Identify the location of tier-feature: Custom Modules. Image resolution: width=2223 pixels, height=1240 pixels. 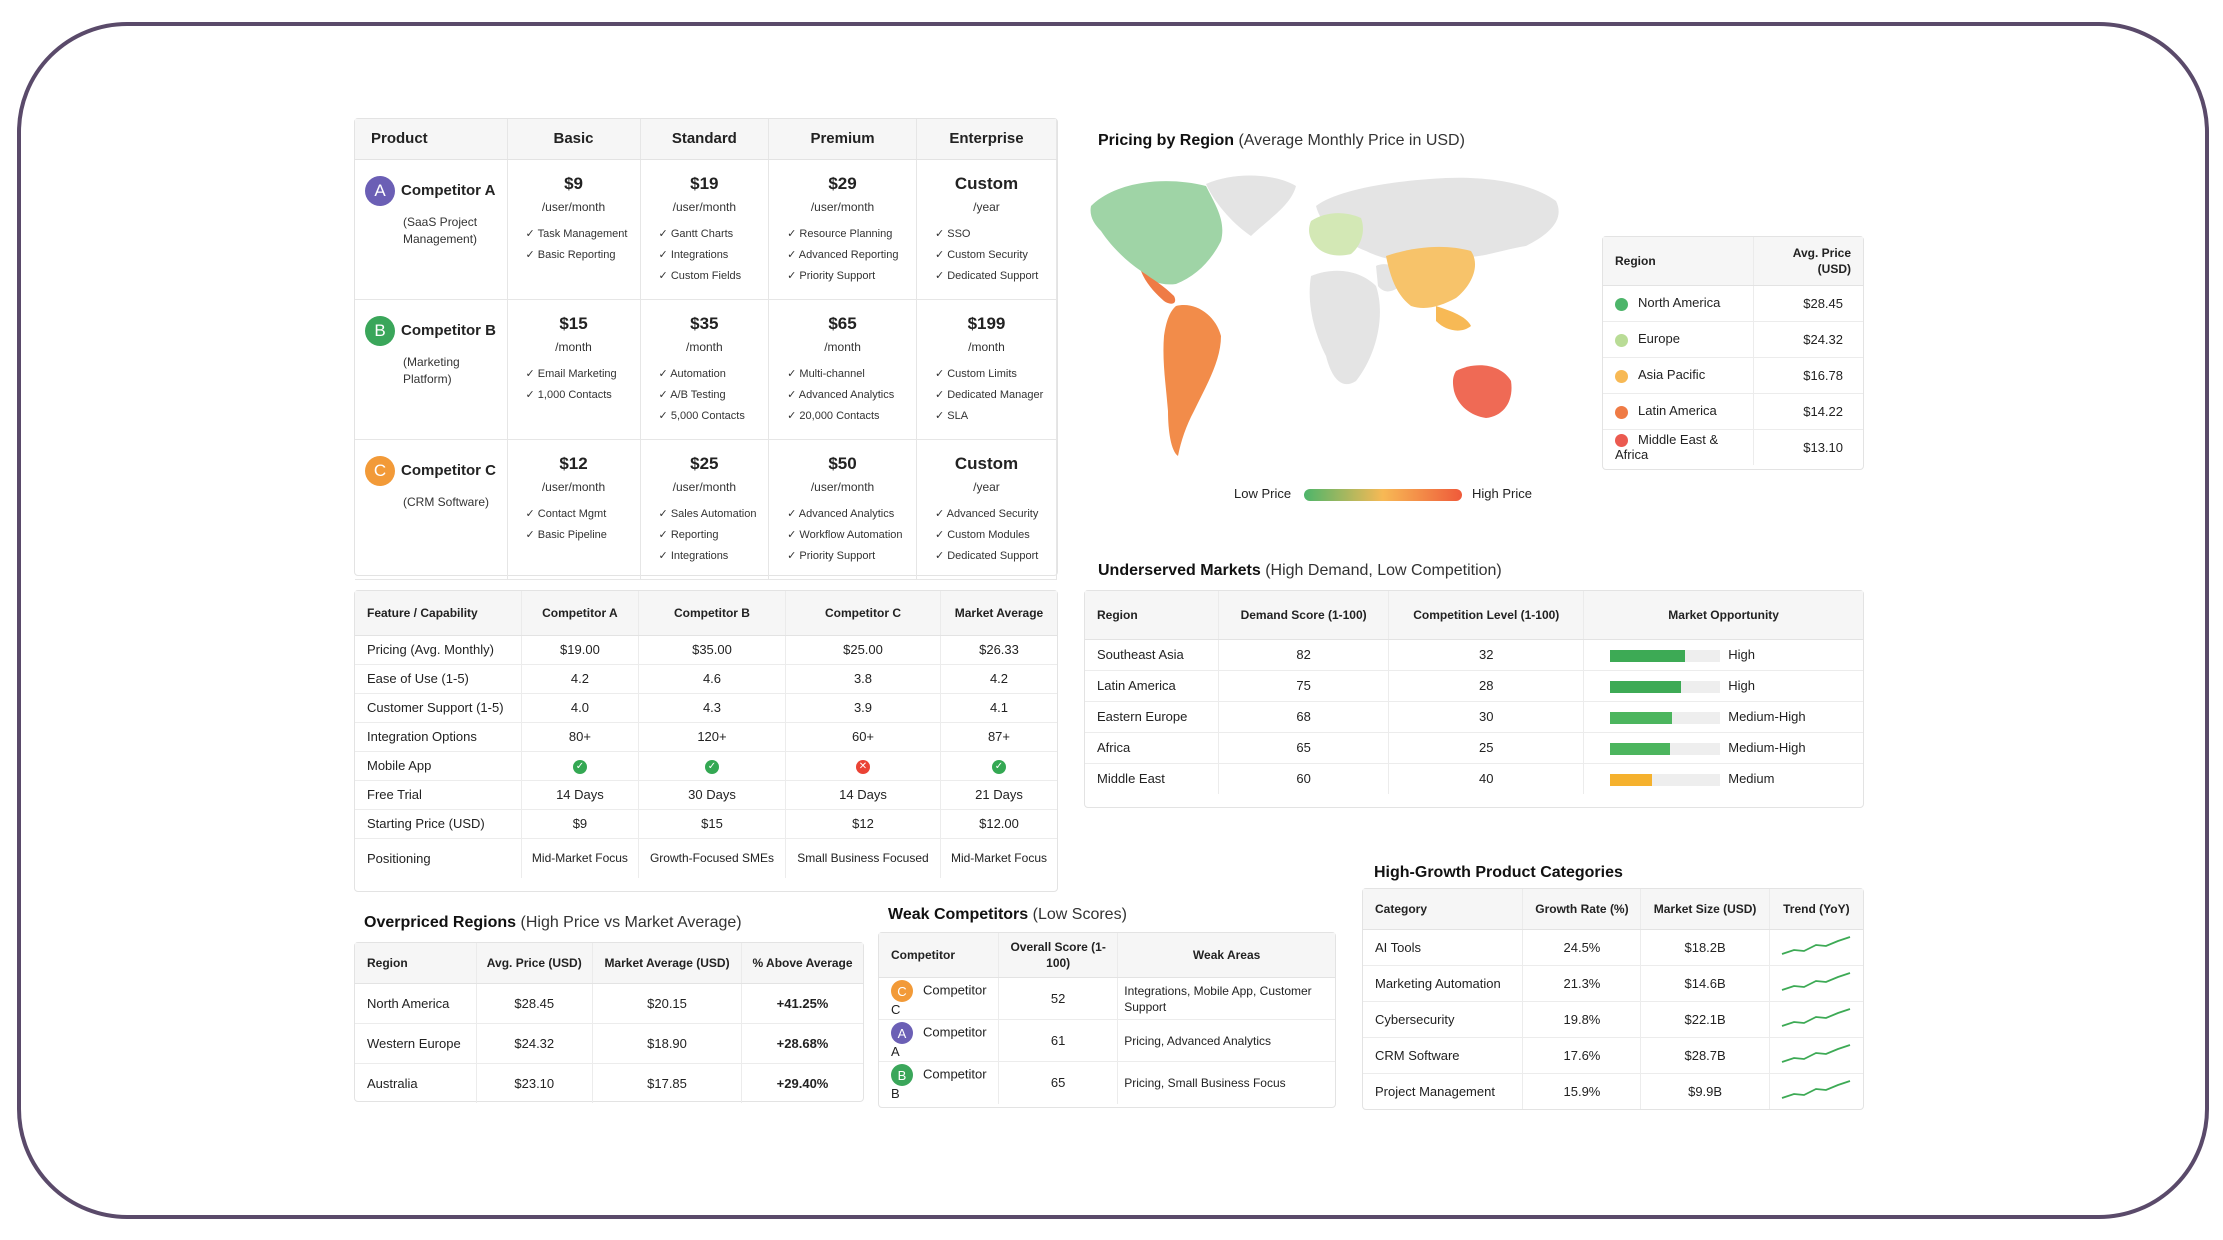
(995, 535).